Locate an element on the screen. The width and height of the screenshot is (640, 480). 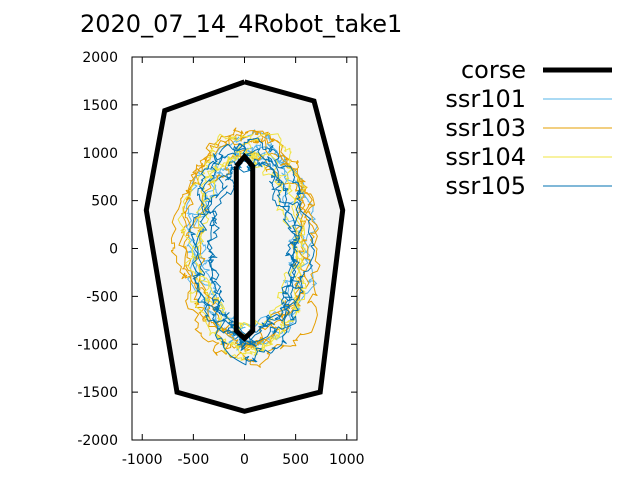
y-tick-label: 0 is located at coordinates (113, 250).